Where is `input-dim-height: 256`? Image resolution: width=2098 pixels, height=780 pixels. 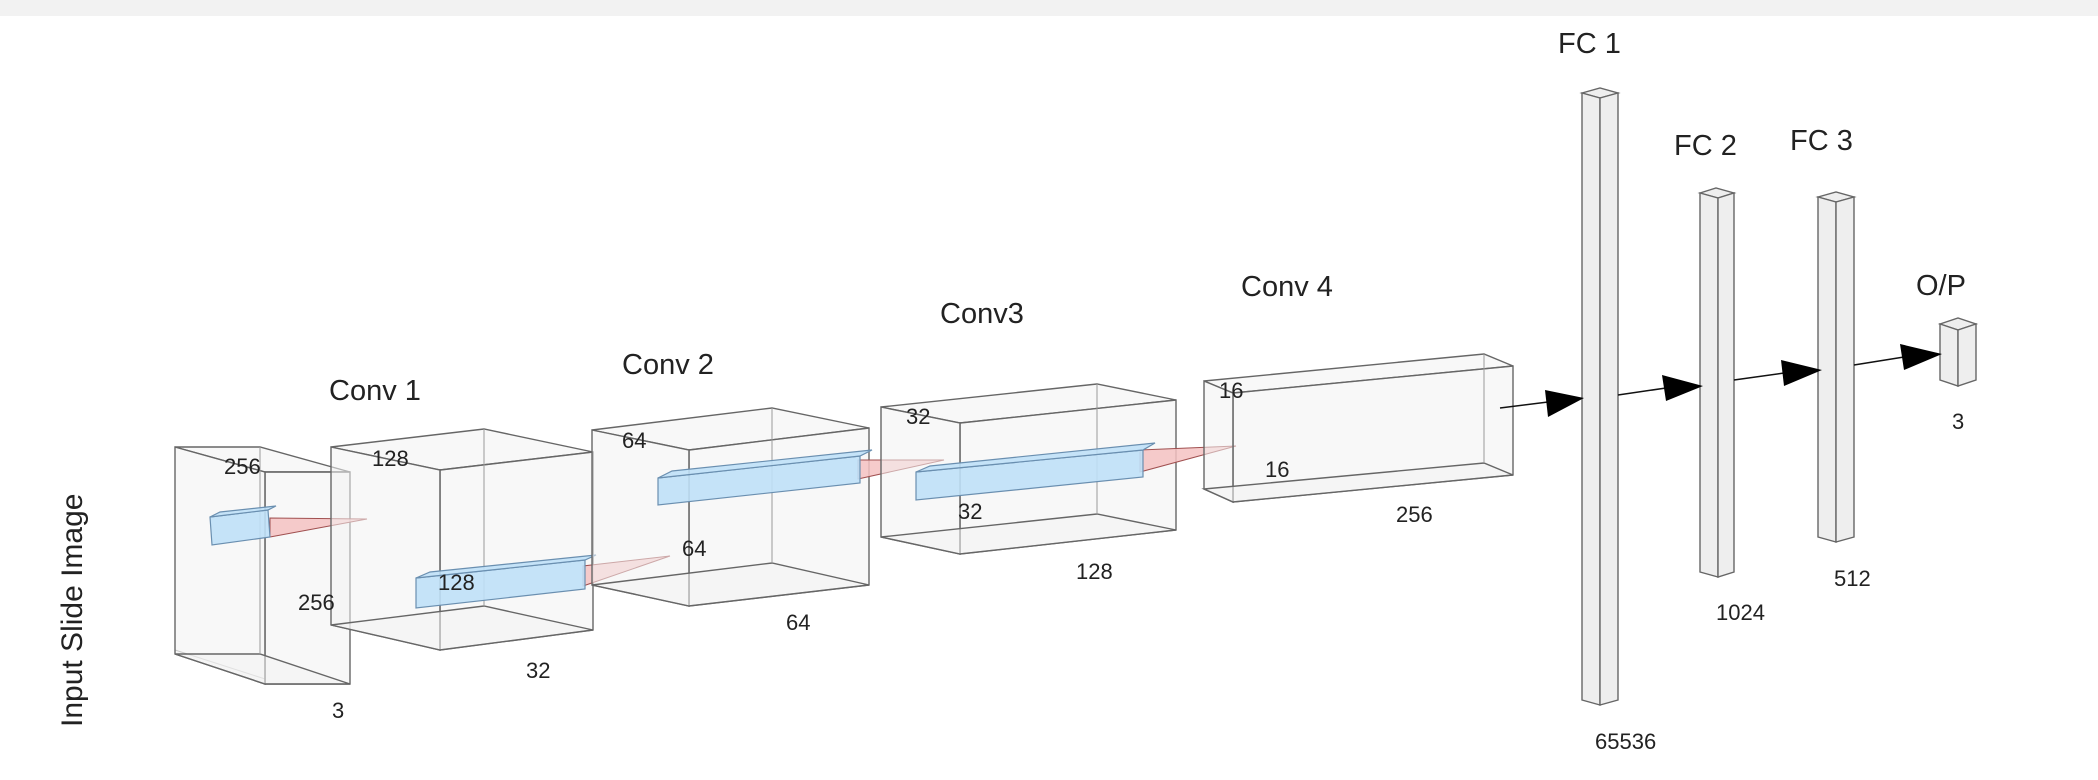
input-dim-height: 256 is located at coordinates (242, 466).